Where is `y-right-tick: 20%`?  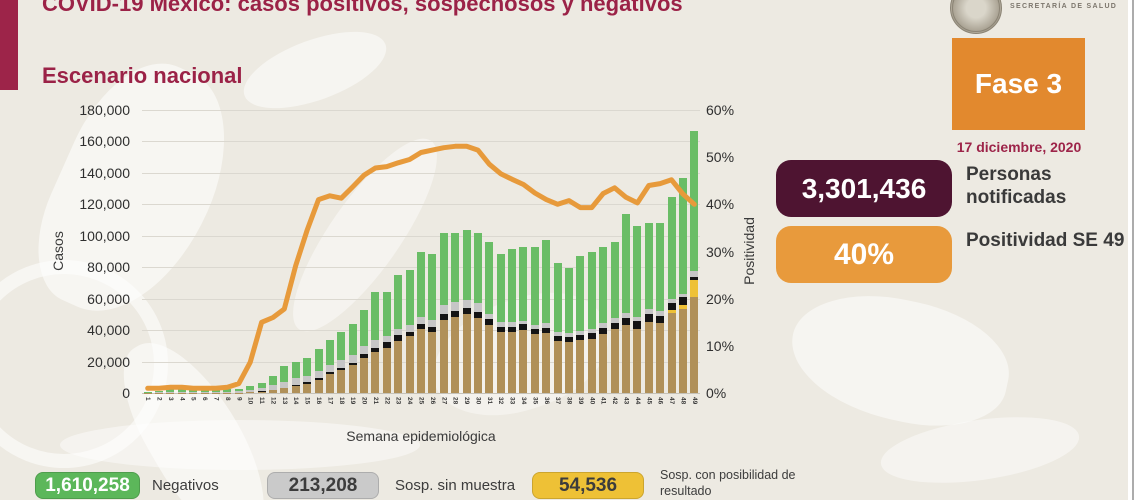 y-right-tick: 20% is located at coordinates (720, 298).